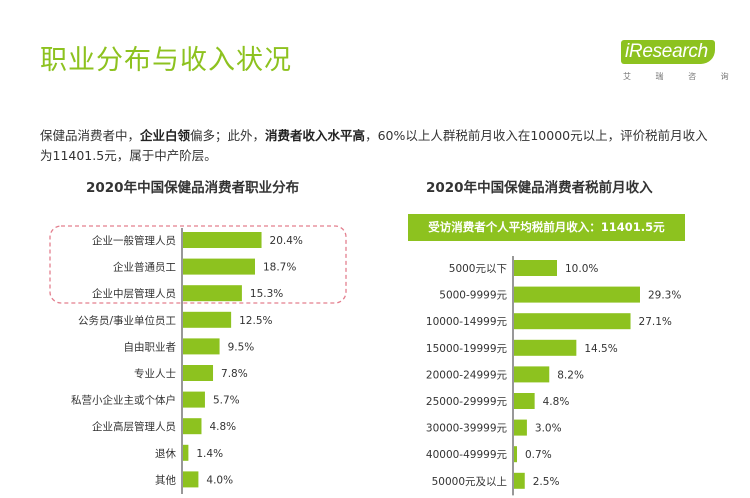 This screenshot has height=498, width=750. What do you see at coordinates (165, 479) in the screenshot?
I see `category-label-9: 其他` at bounding box center [165, 479].